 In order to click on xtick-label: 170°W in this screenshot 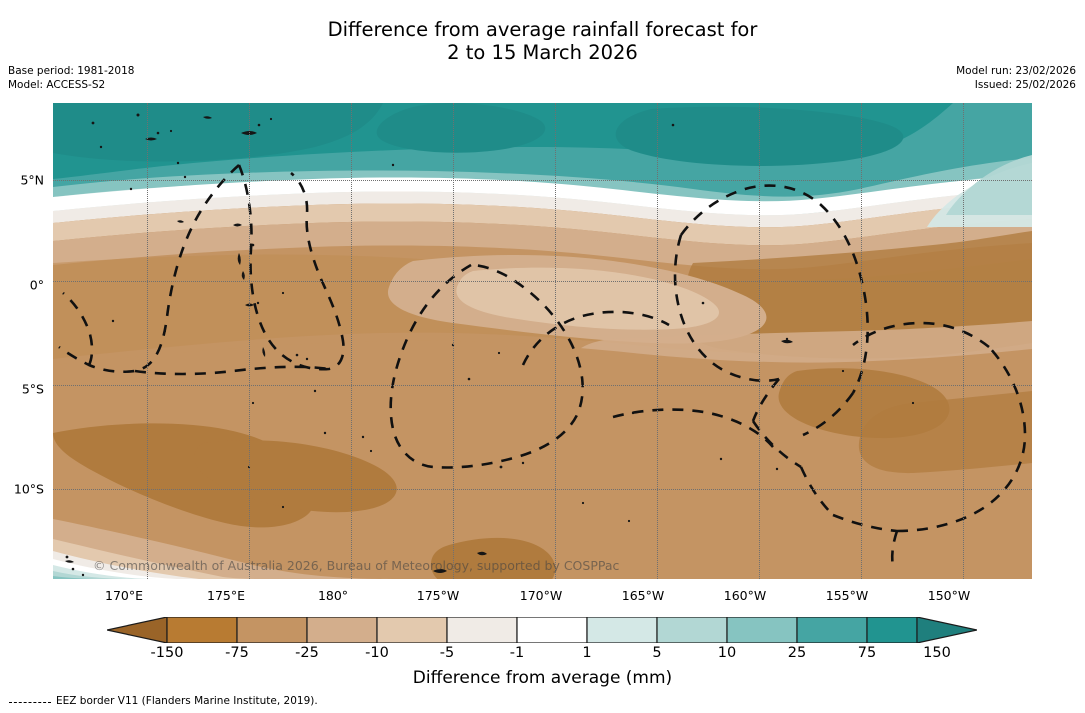, I will do `click(541, 595)`.